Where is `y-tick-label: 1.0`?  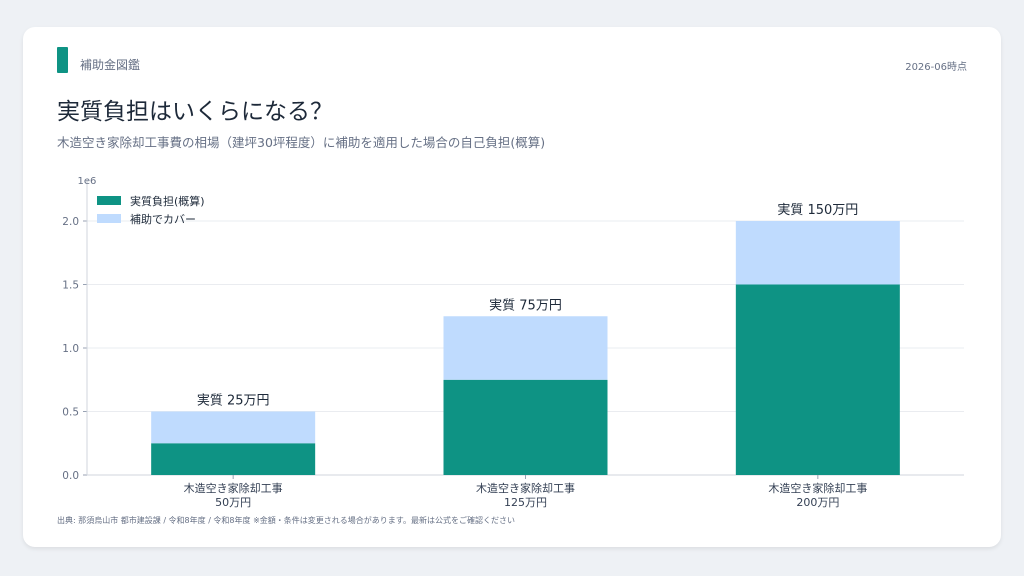 y-tick-label: 1.0 is located at coordinates (70, 349).